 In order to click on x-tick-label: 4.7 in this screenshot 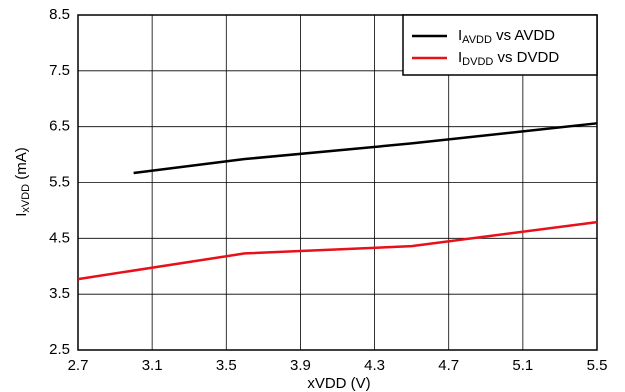, I will do `click(448, 365)`.